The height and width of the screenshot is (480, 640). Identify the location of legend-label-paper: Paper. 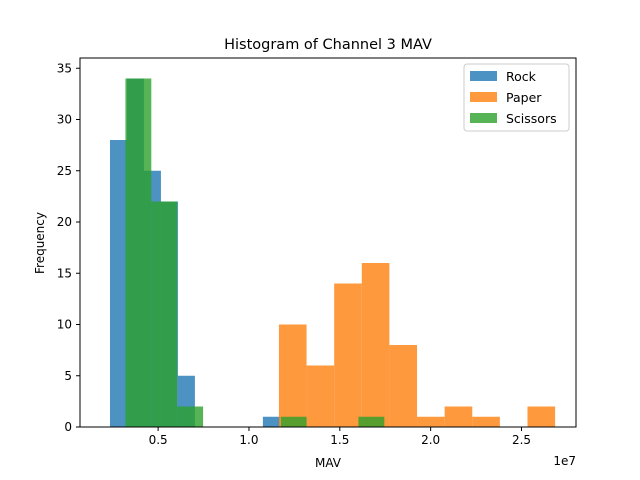
(524, 97).